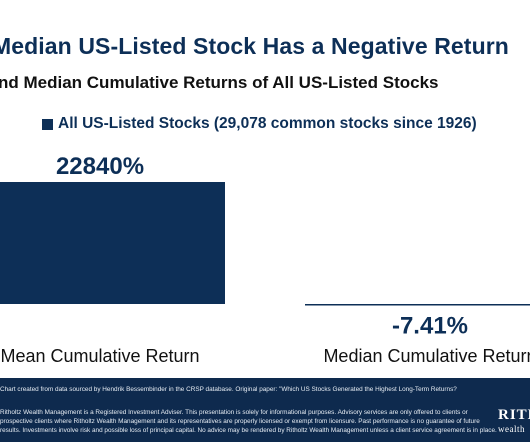 This screenshot has height=442, width=530. I want to click on bar-mean, so click(112, 243).